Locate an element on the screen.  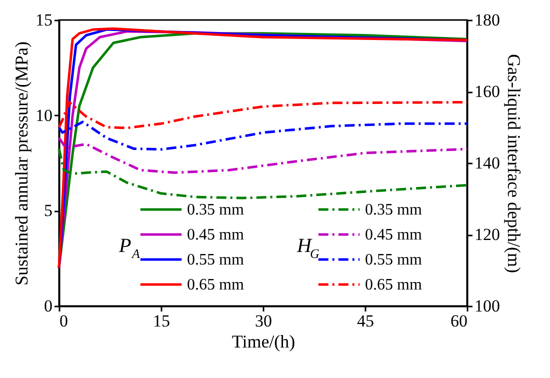
y-tick-label: 15 is located at coordinates (44, 20).